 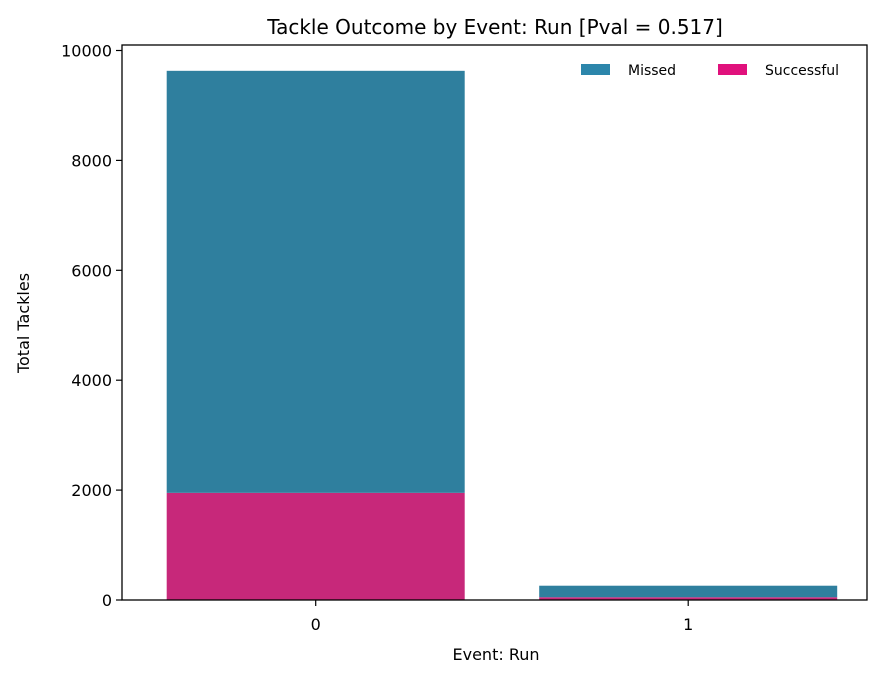 What do you see at coordinates (91, 325) in the screenshot?
I see `y-axis: 0 2000 4000 6000 8000 10000` at bounding box center [91, 325].